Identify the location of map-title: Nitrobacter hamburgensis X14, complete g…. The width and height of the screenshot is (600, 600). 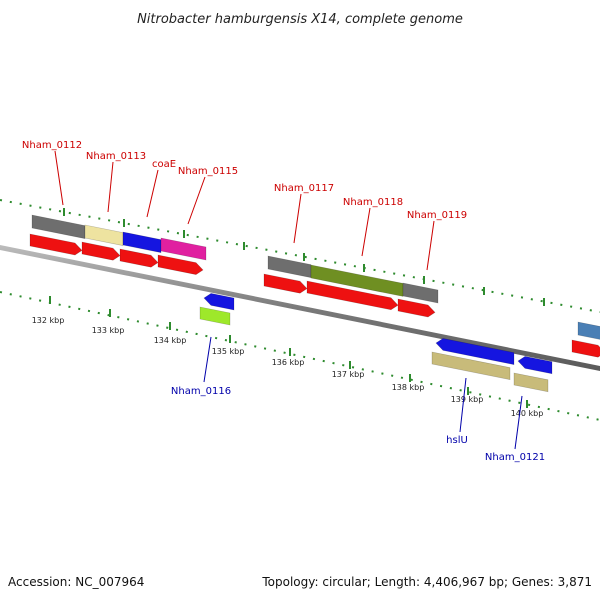
(300, 19).